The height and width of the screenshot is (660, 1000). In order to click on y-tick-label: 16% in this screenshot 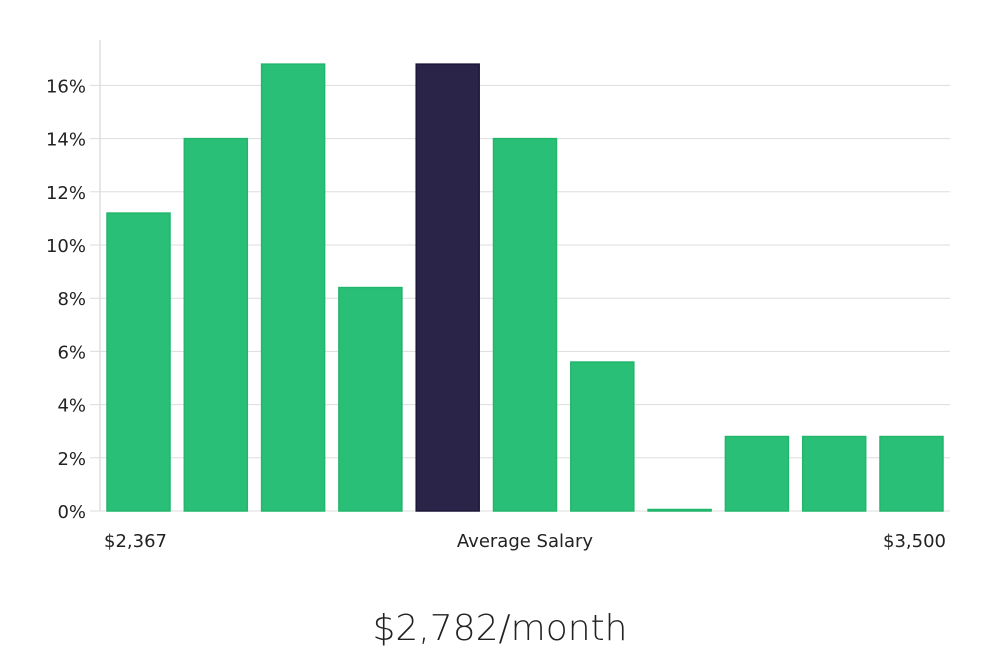, I will do `click(66, 86)`.